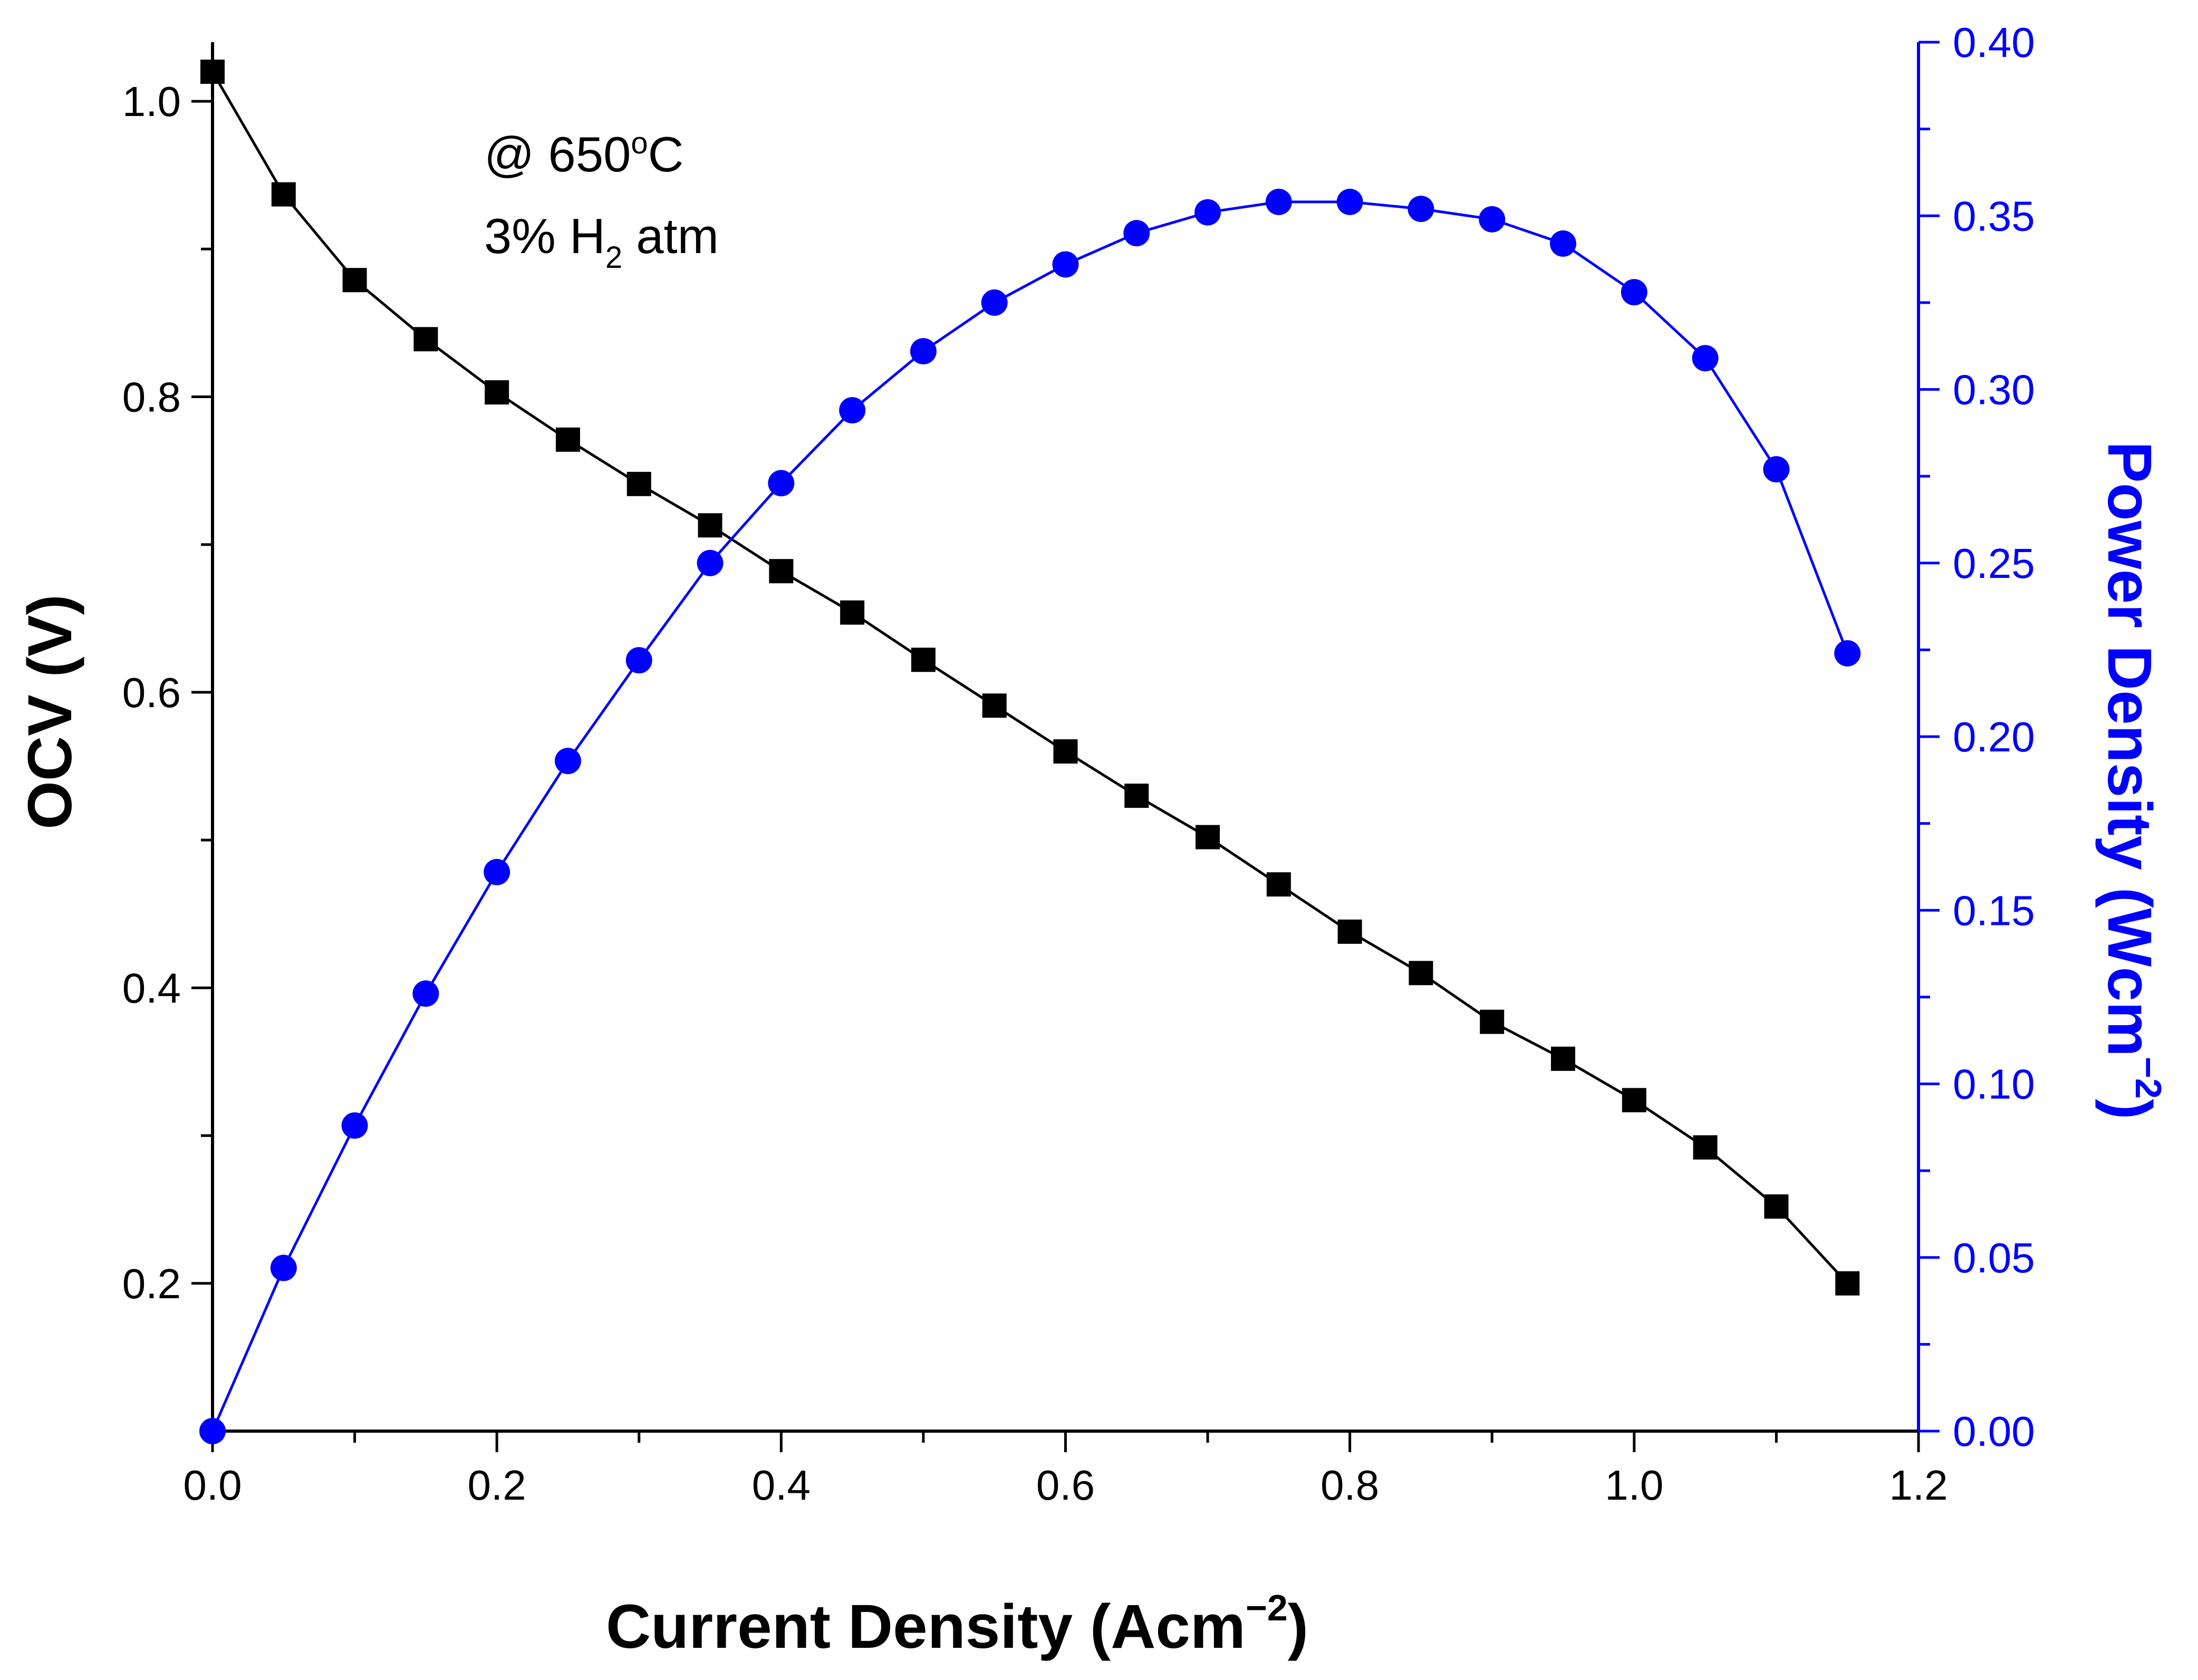 This screenshot has width=2198, height=1680. Describe the element at coordinates (151, 397) in the screenshot. I see `y-left-tick-label: 0.8` at that location.